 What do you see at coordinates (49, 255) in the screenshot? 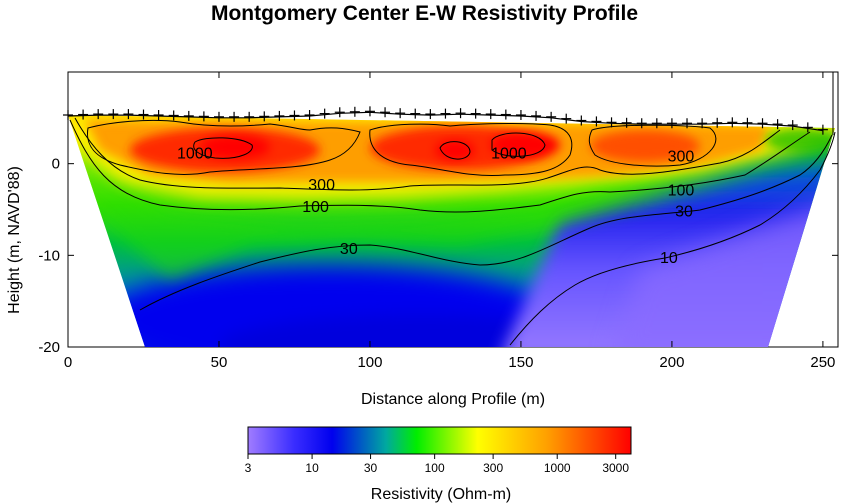
I see `y-tick-label: -10` at bounding box center [49, 255].